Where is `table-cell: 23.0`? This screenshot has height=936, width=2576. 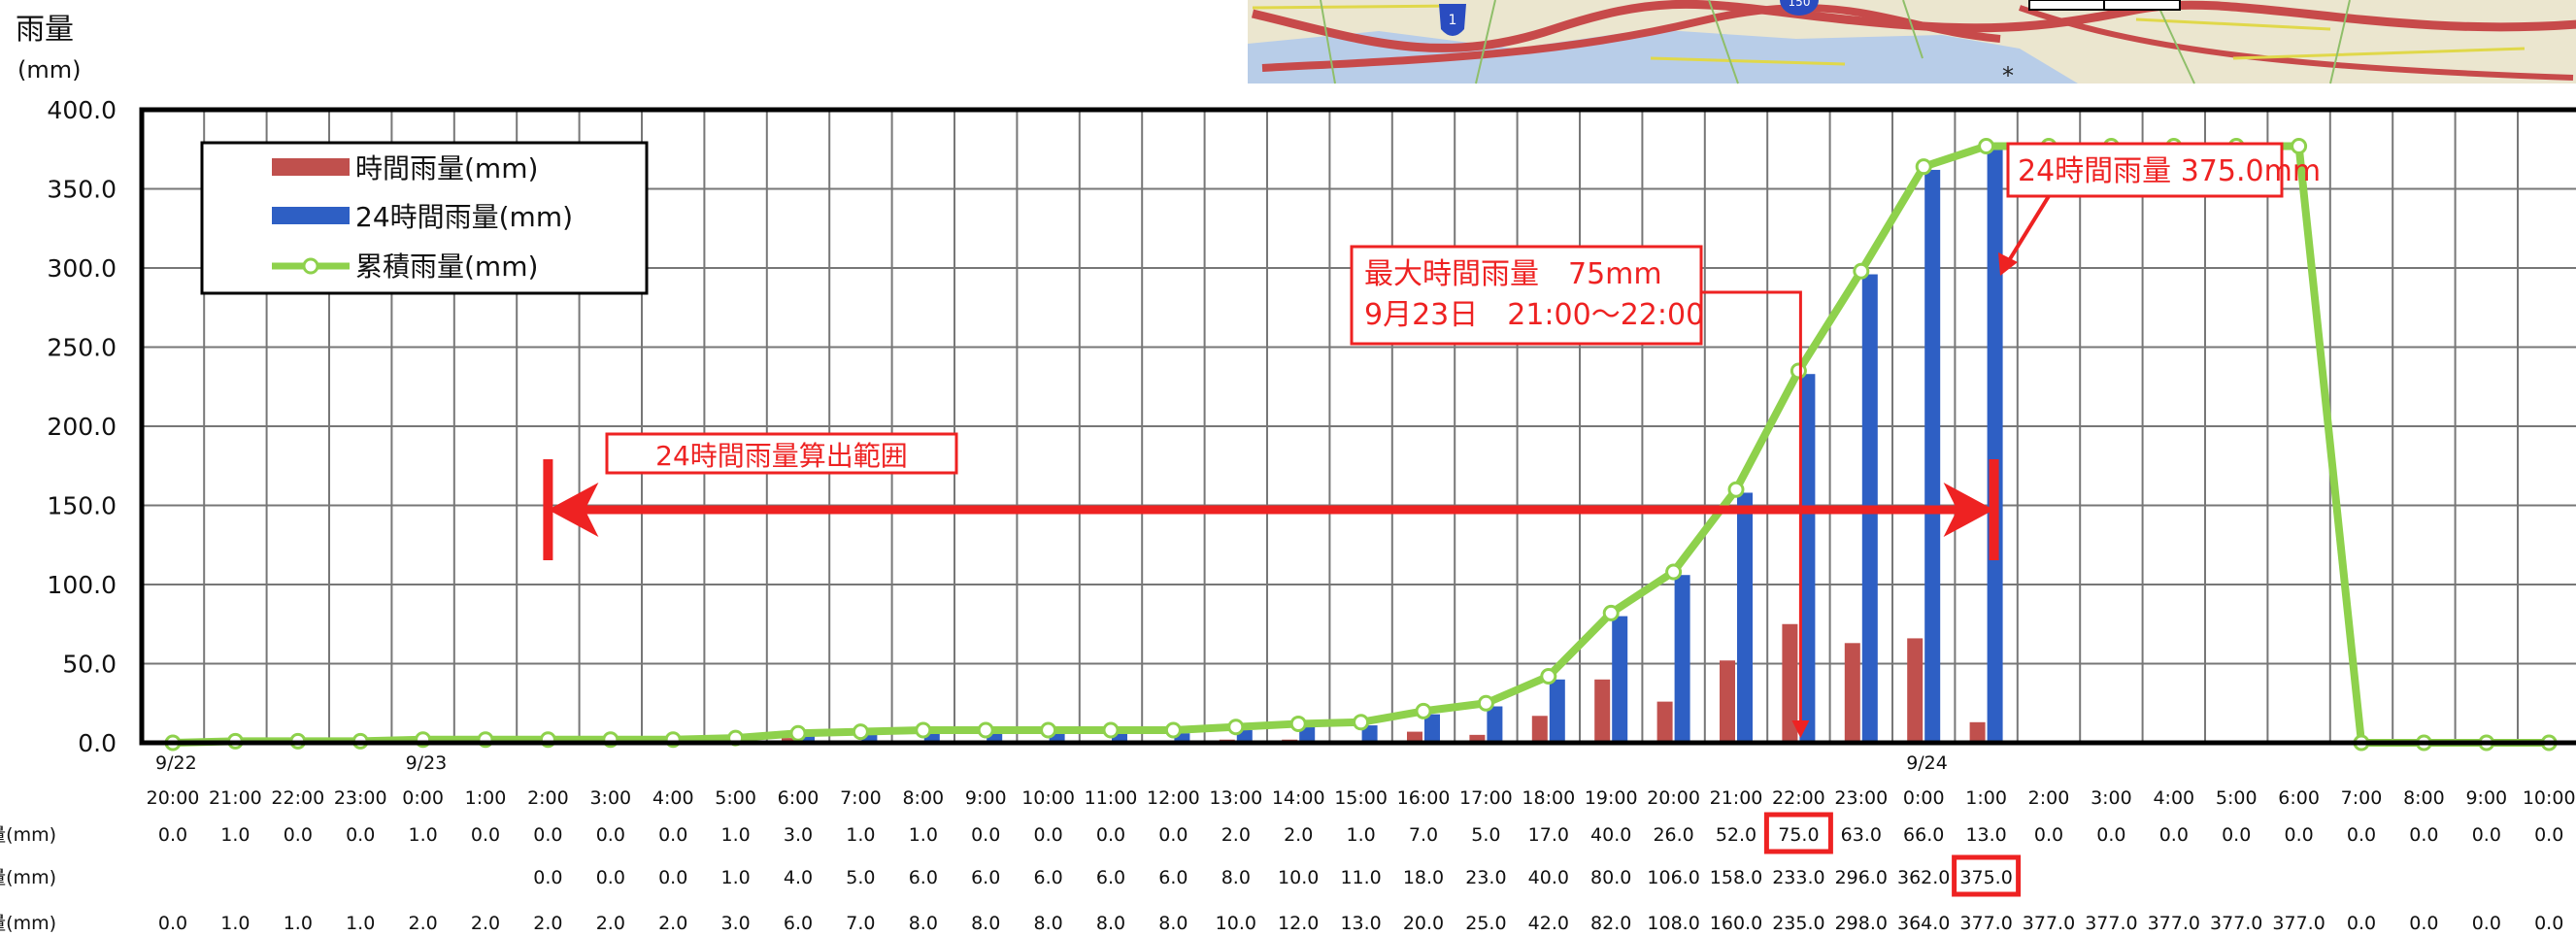
table-cell: 23.0 is located at coordinates (1486, 877).